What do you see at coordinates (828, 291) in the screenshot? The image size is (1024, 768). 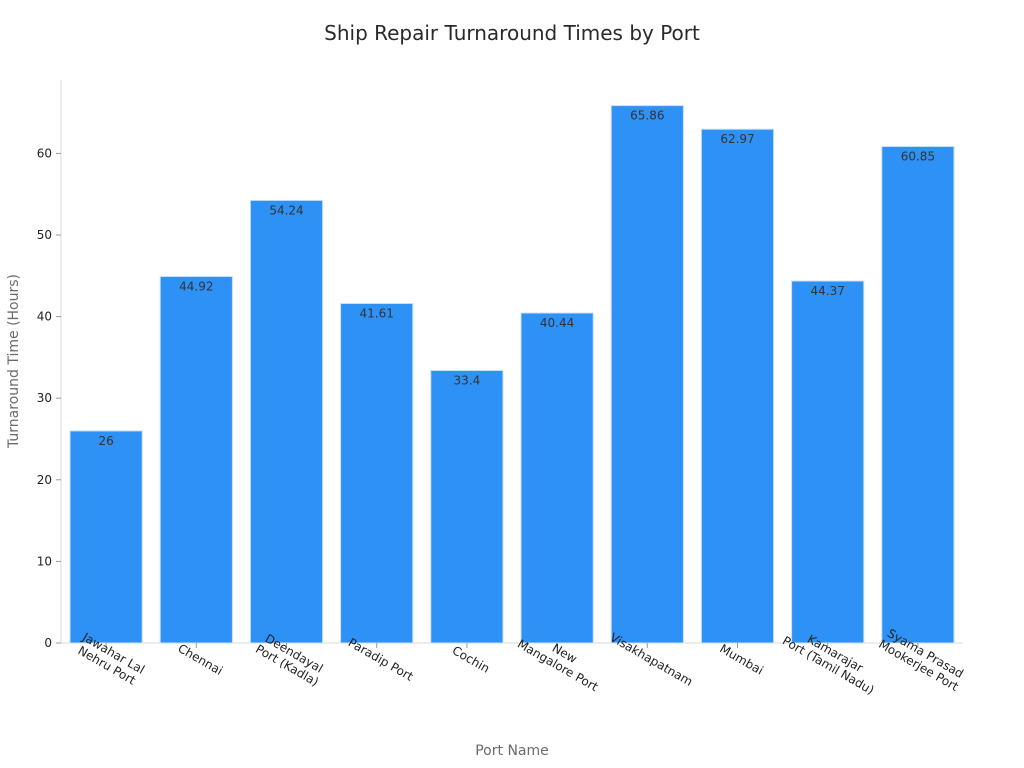 I see `bar-value-label: 44.37` at bounding box center [828, 291].